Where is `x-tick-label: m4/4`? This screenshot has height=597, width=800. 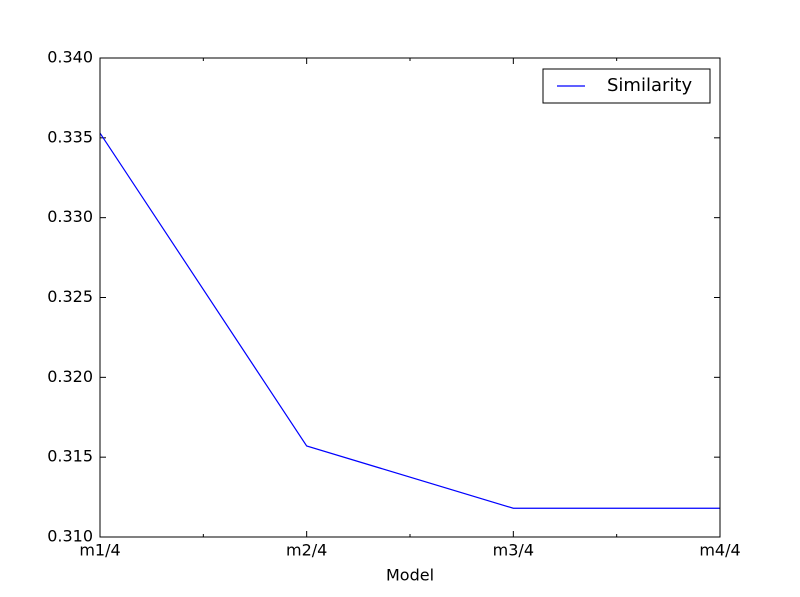 x-tick-label: m4/4 is located at coordinates (719, 550).